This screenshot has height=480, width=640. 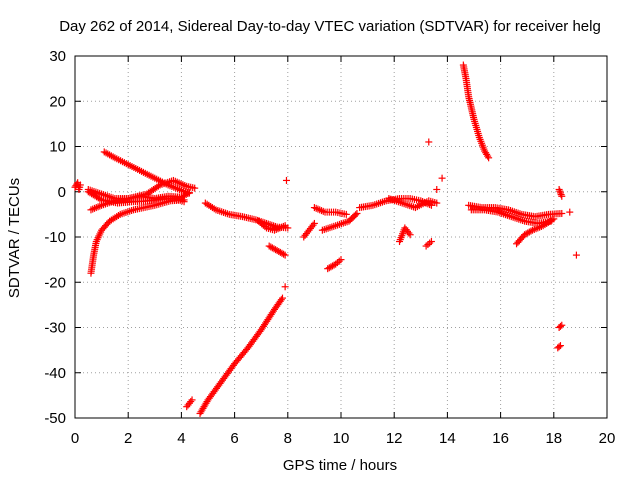 What do you see at coordinates (57, 101) in the screenshot?
I see `y-tick-label: 20` at bounding box center [57, 101].